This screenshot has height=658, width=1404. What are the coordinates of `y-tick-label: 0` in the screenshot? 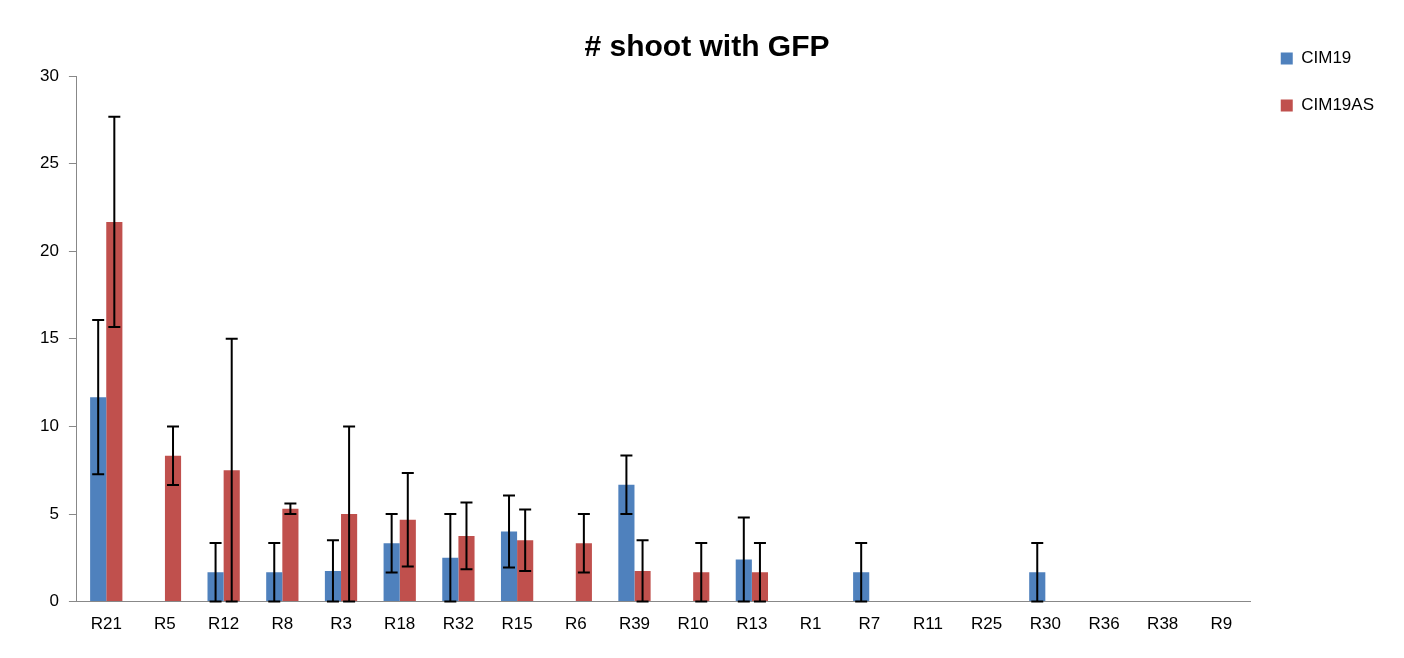 It's located at (54, 601).